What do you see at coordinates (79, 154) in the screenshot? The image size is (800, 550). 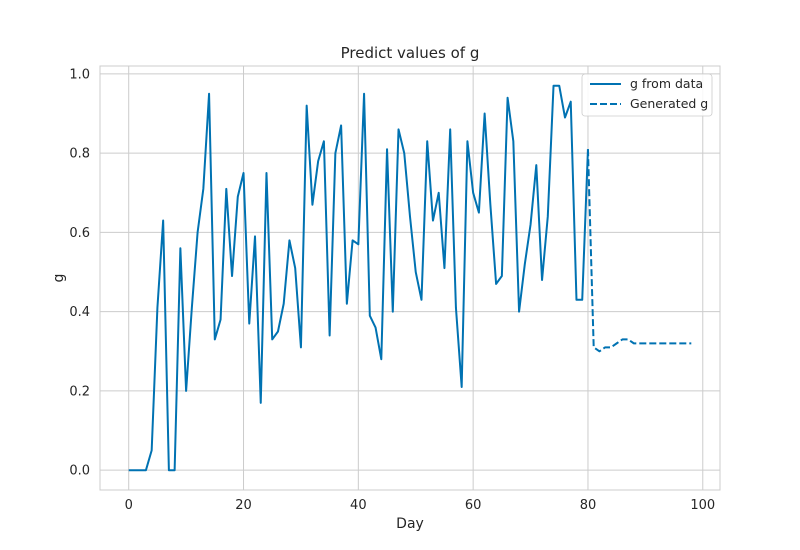 I see `y-tick-label: 0.8` at bounding box center [79, 154].